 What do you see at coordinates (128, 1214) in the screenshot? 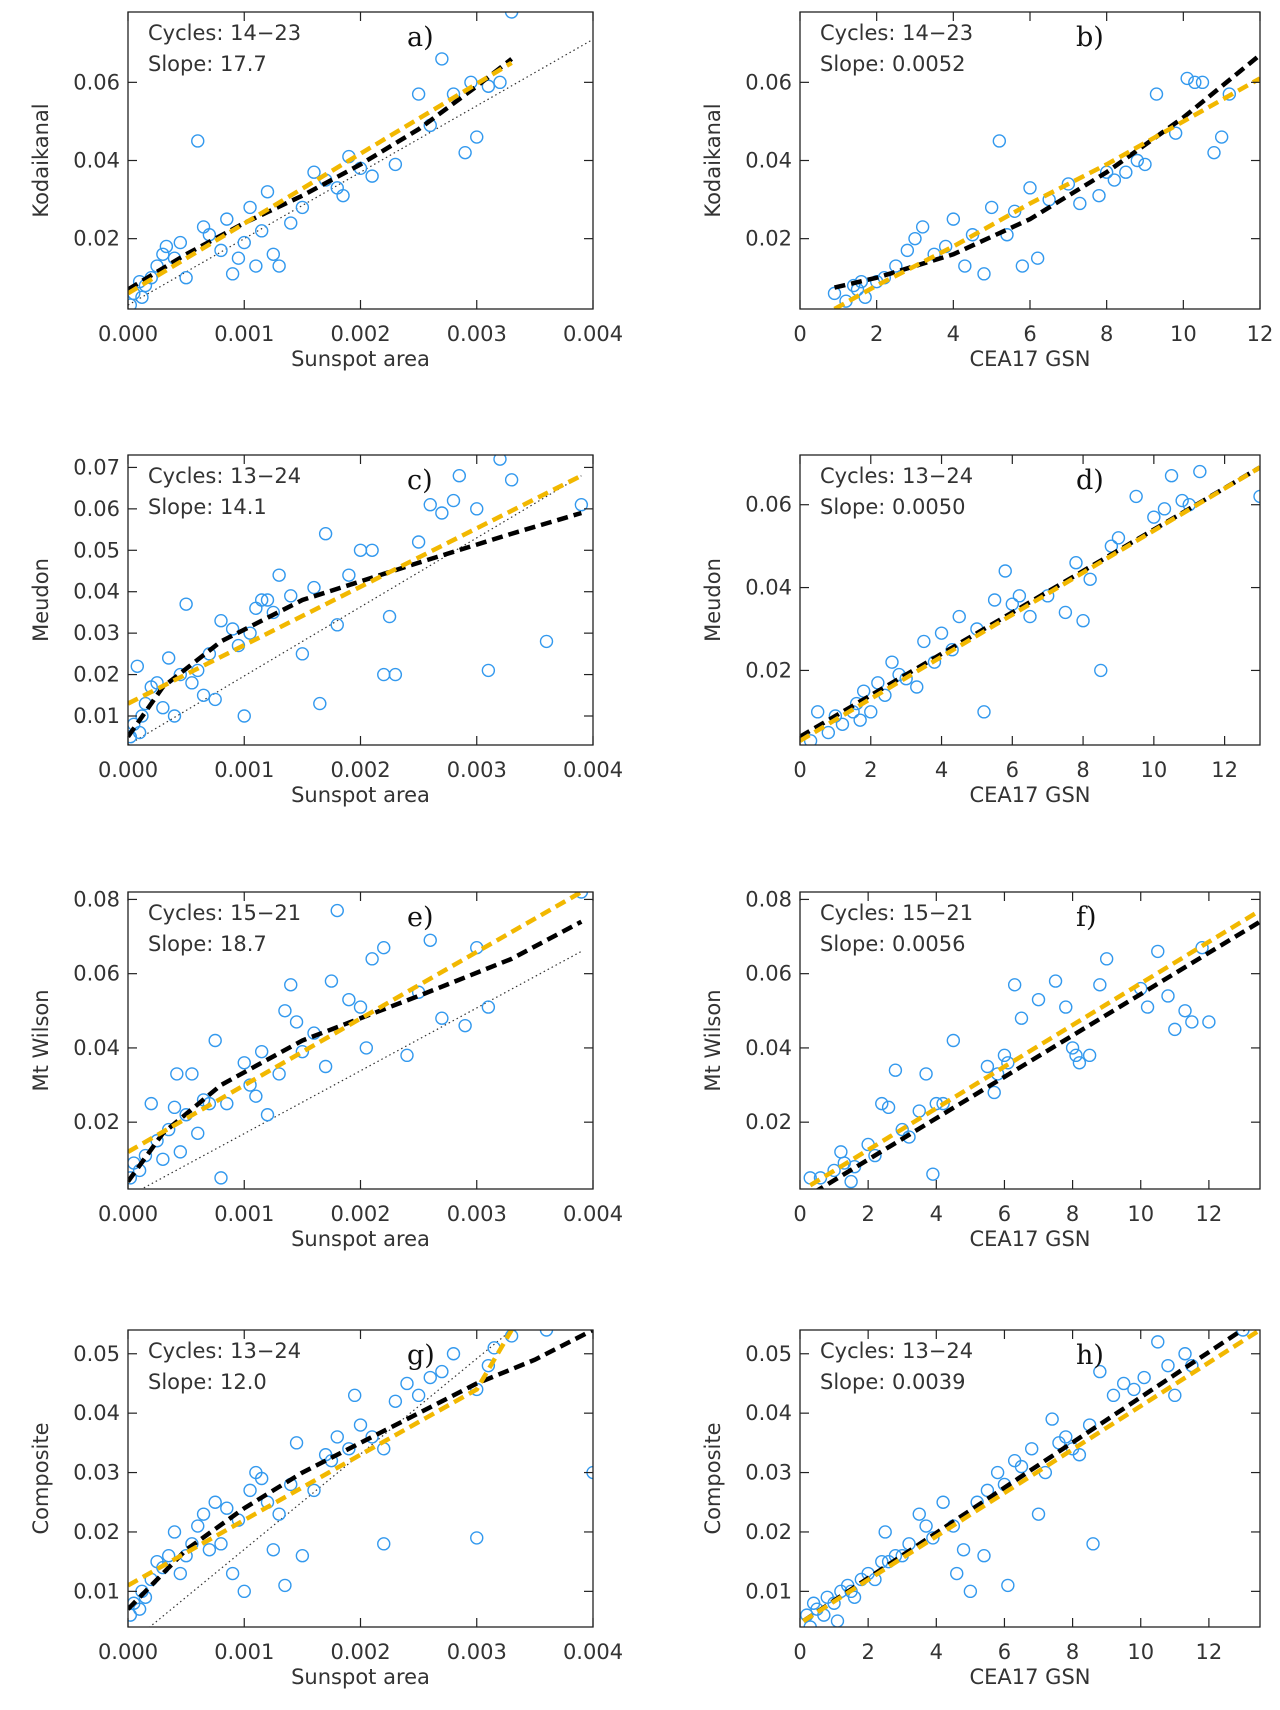
I see `x-tick-label: 0.000` at bounding box center [128, 1214].